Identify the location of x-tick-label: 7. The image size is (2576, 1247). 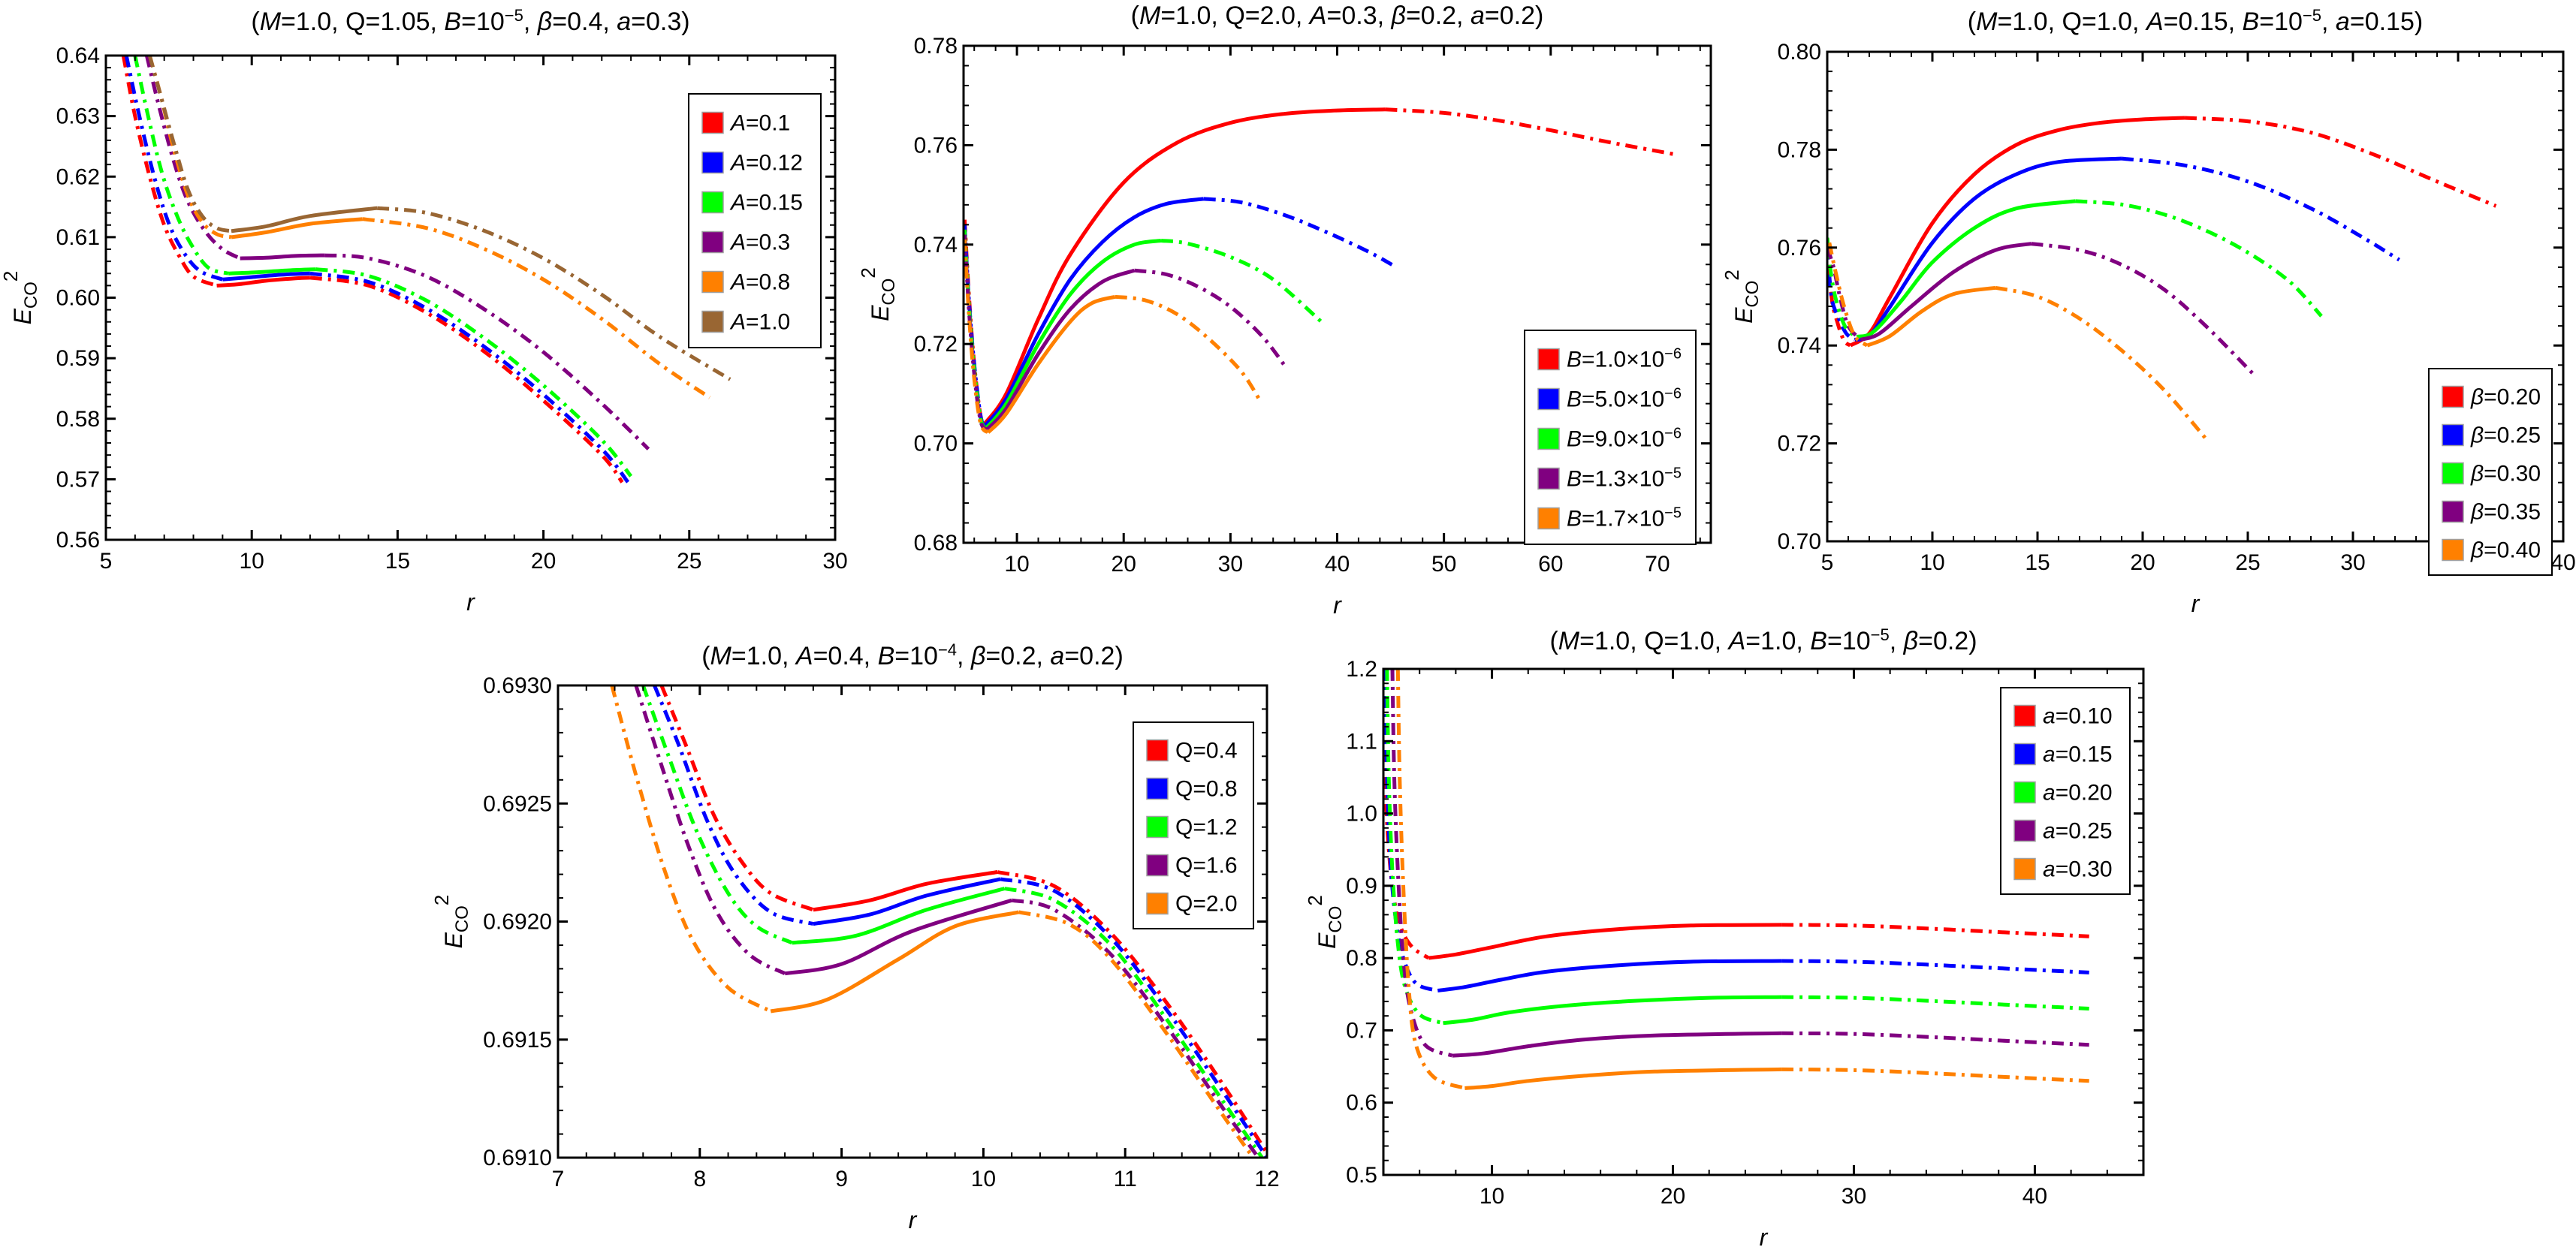
(558, 1179).